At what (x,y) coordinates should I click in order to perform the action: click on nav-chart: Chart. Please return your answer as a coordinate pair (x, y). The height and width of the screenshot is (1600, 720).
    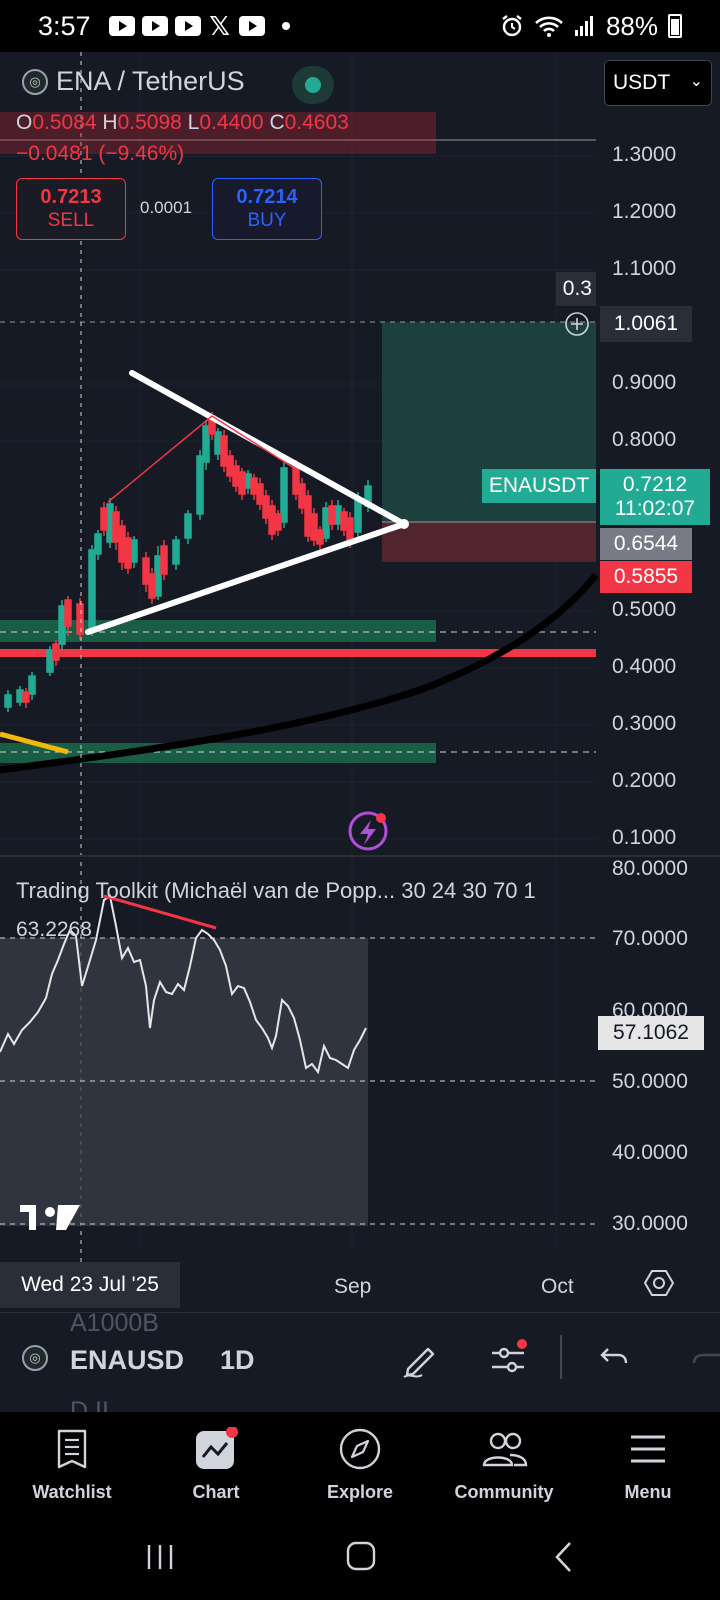
    Looking at the image, I should click on (216, 1467).